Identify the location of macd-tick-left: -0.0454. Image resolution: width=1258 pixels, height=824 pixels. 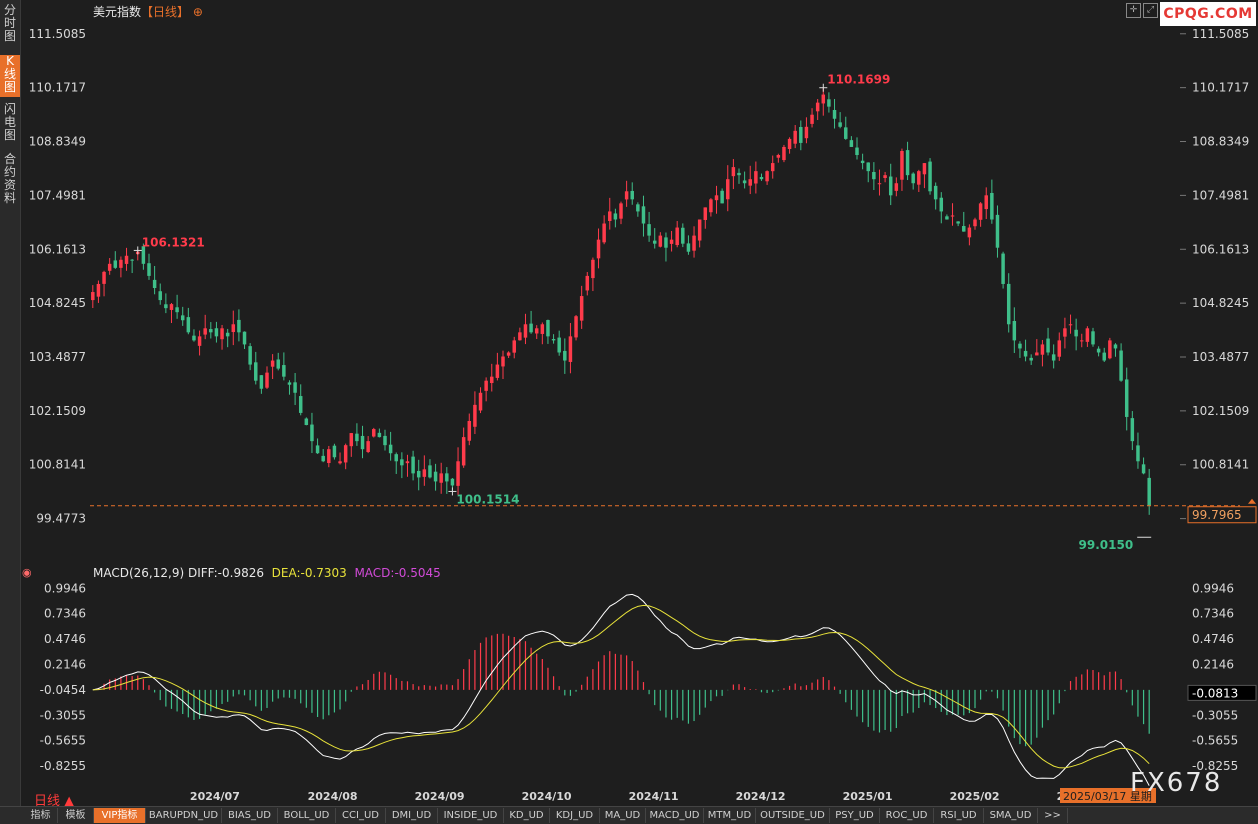
(63, 690).